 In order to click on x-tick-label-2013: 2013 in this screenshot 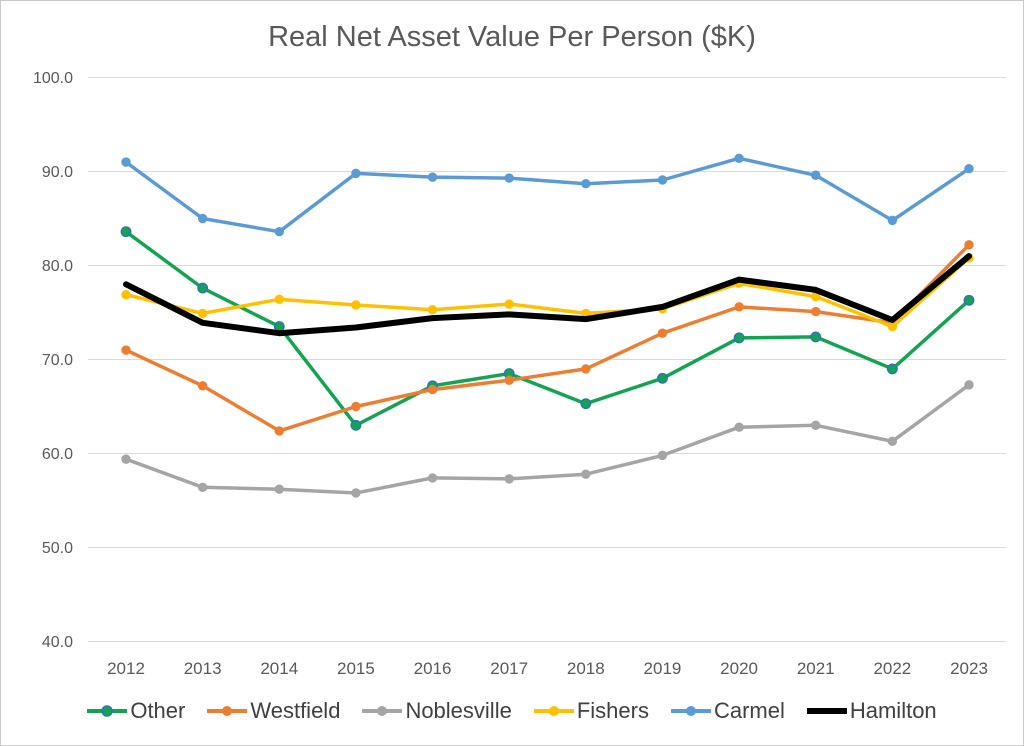, I will do `click(203, 668)`.